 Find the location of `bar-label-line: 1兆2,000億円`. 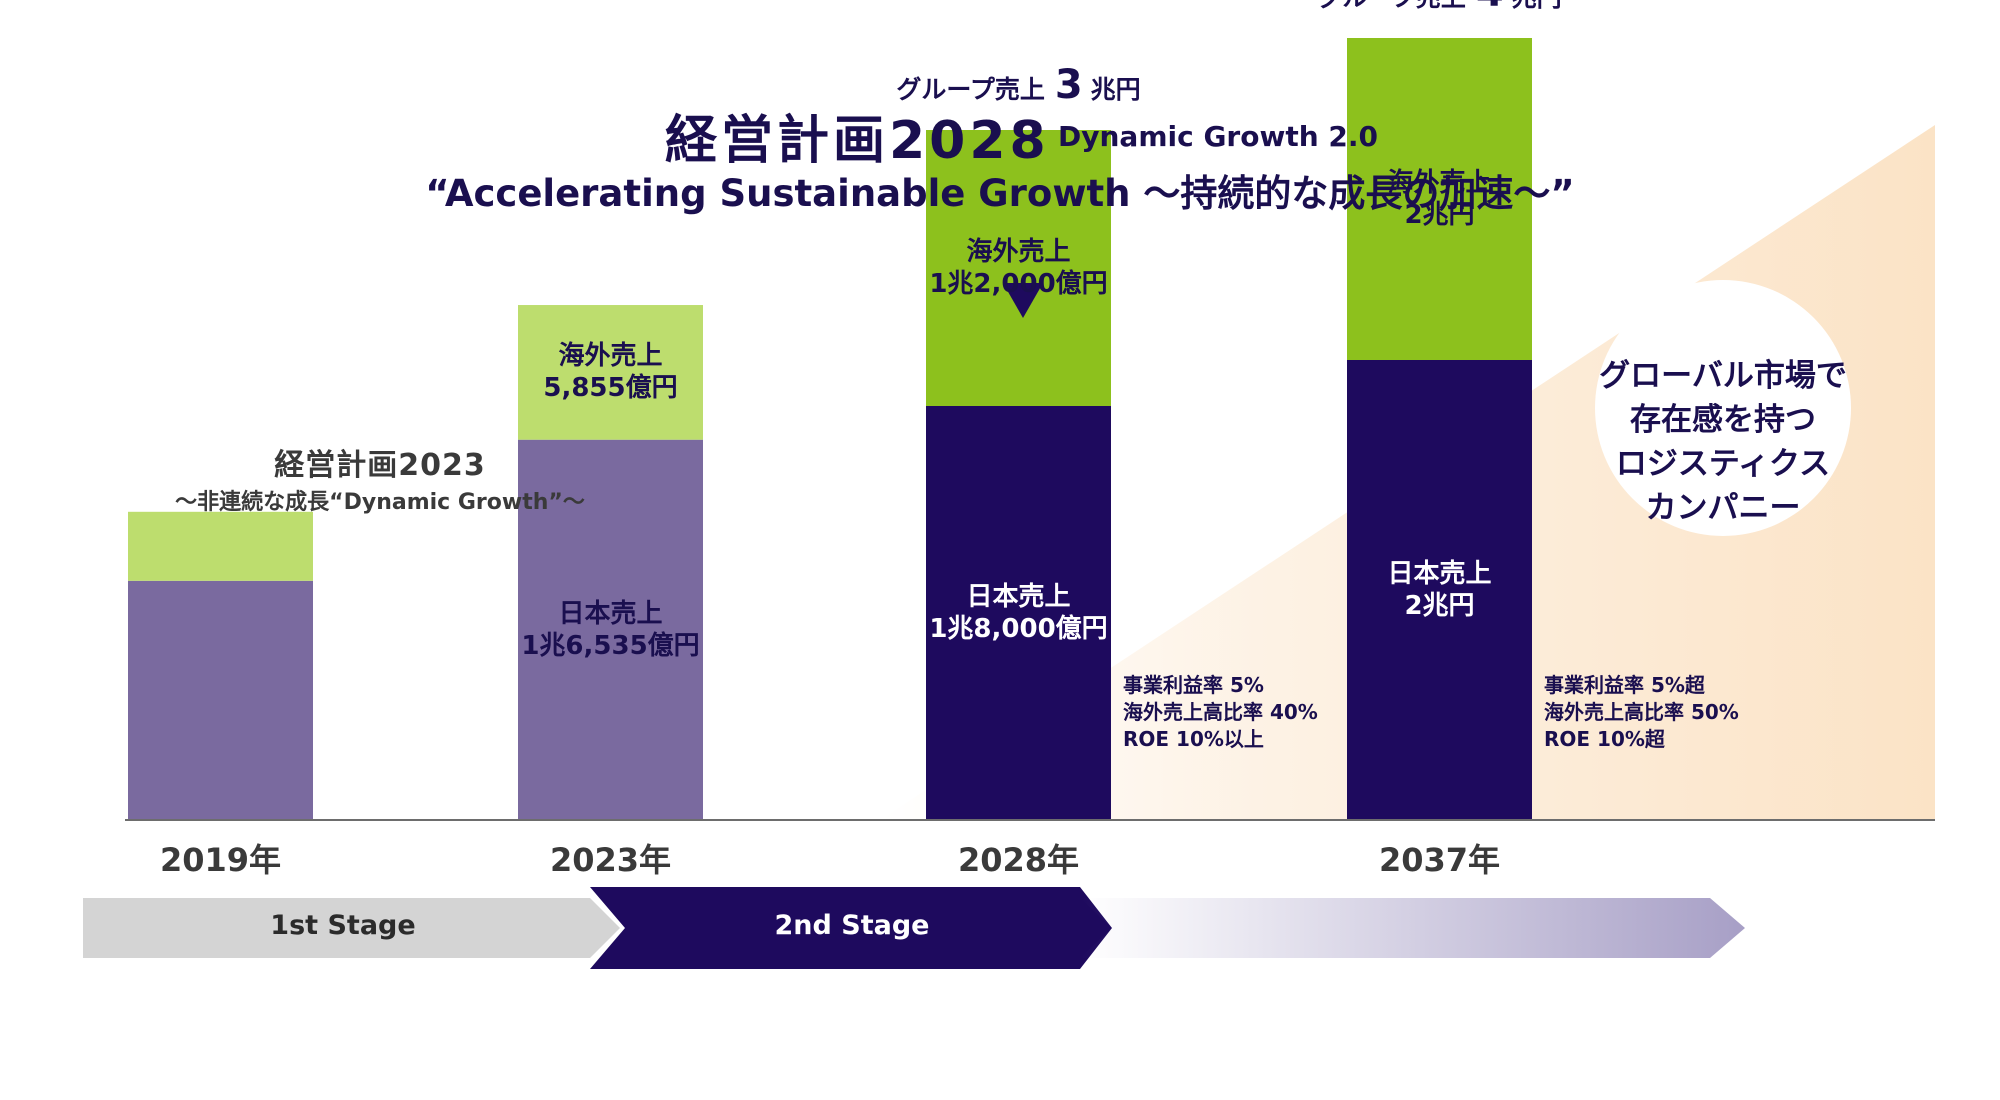

bar-label-line: 1兆2,000億円 is located at coordinates (1018, 284).